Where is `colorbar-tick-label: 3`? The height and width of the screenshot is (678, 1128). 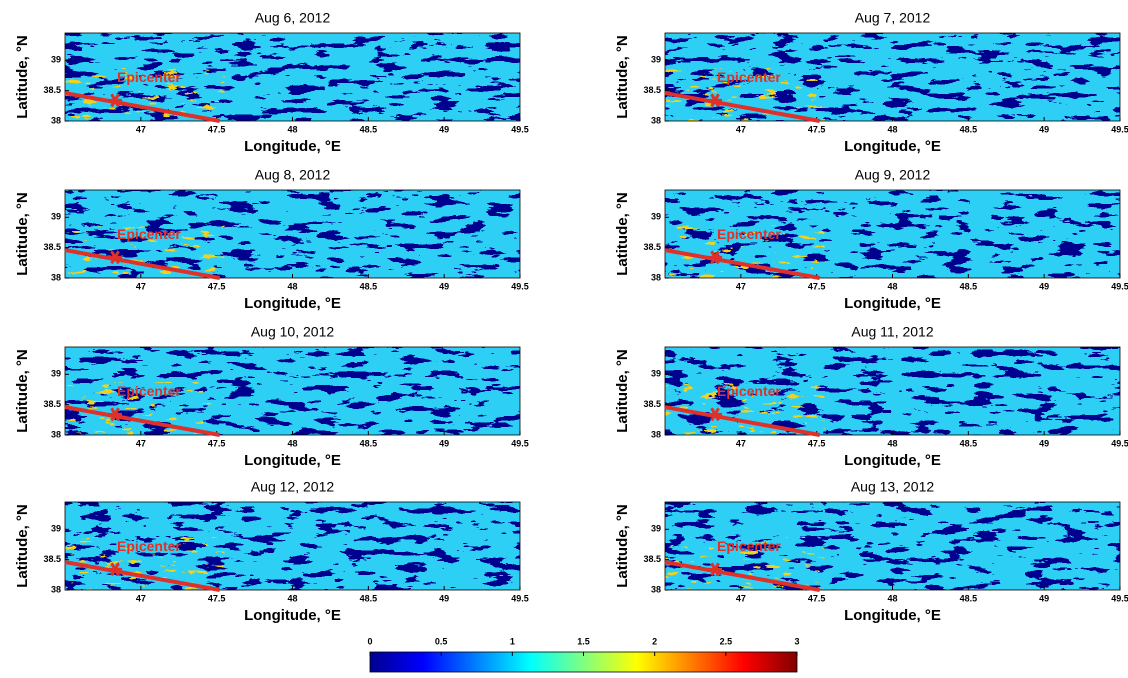 colorbar-tick-label: 3 is located at coordinates (796, 641).